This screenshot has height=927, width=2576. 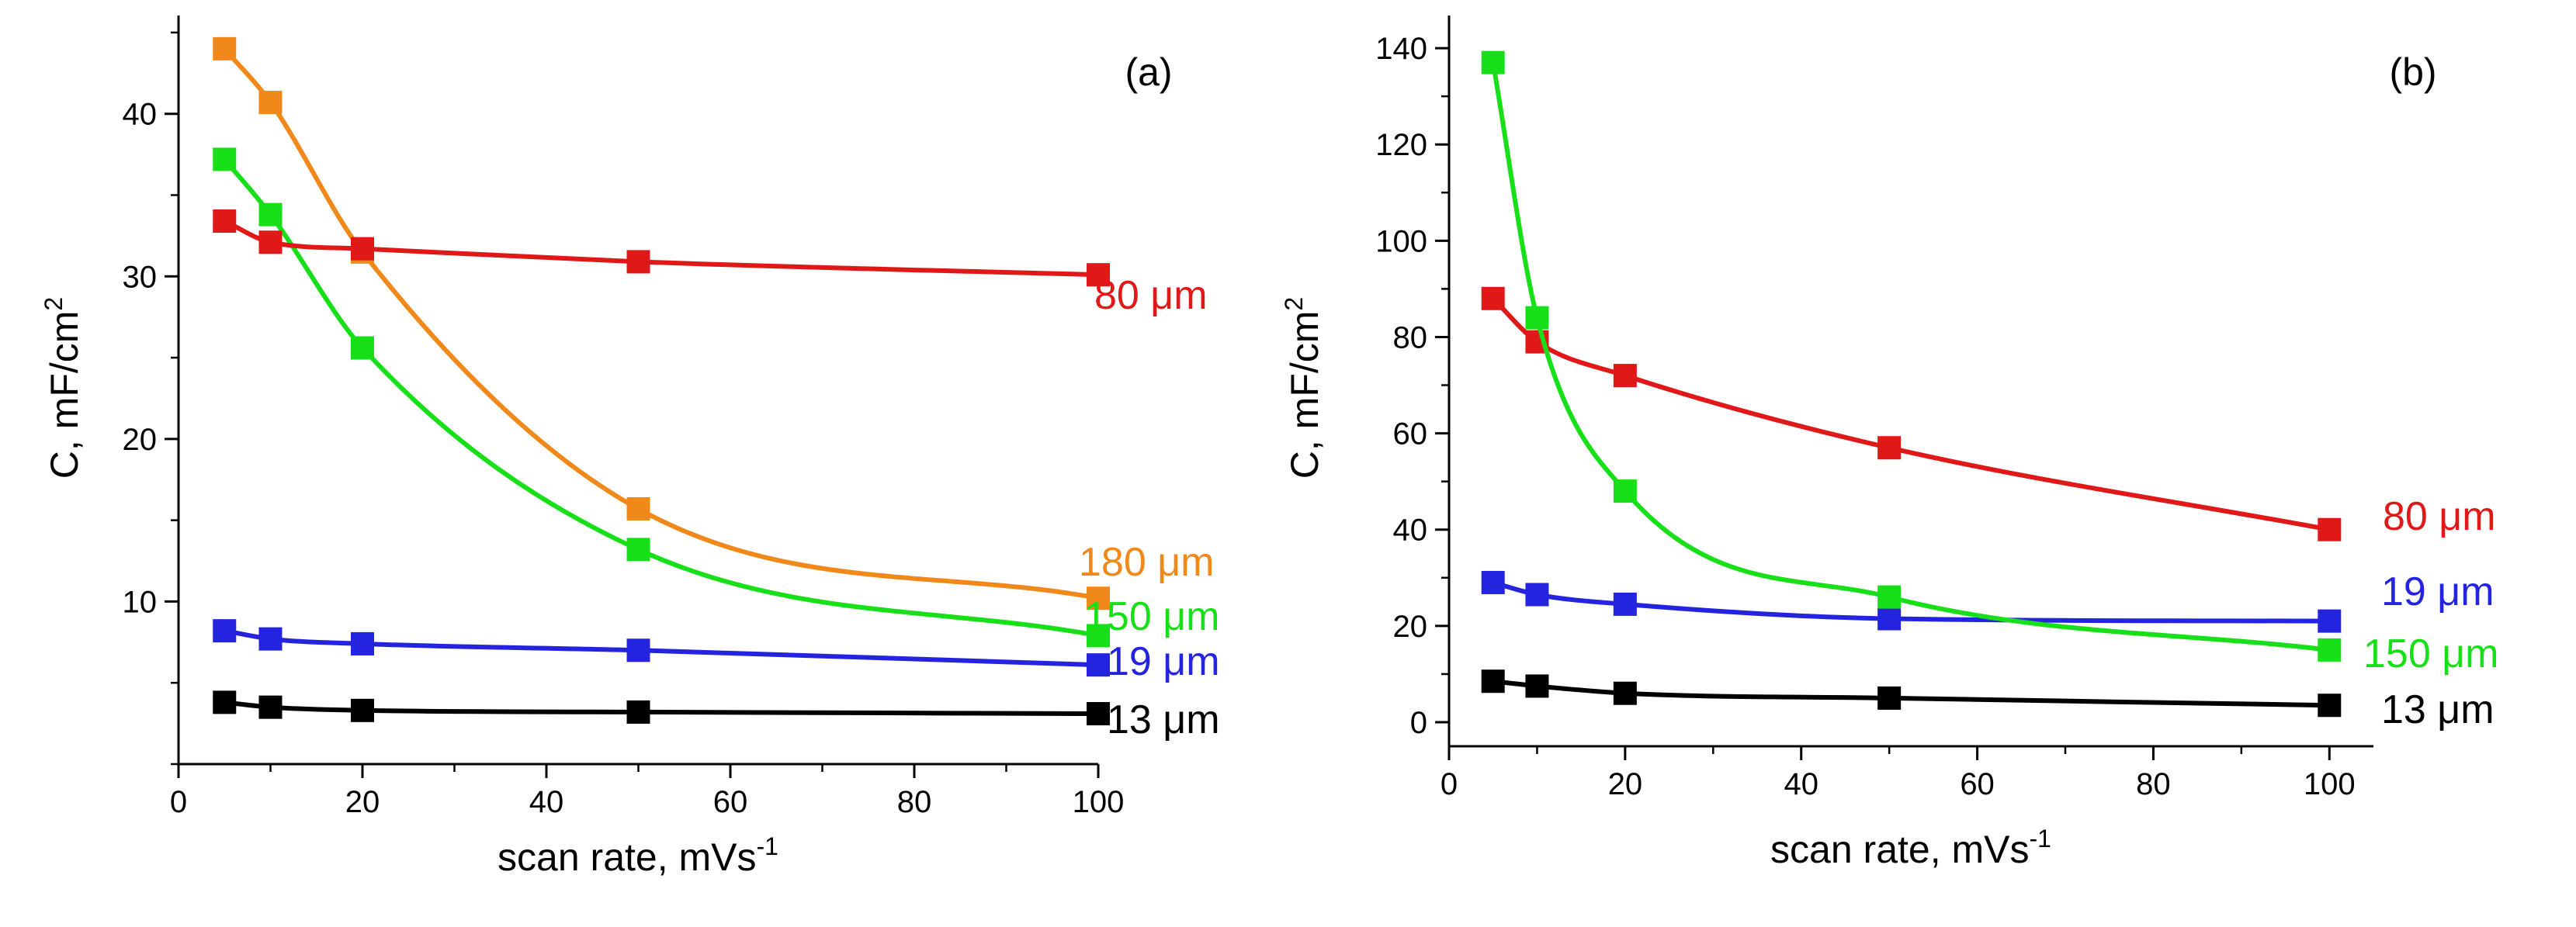 What do you see at coordinates (716, 652) in the screenshot?
I see `series-19-um: 19 μm` at bounding box center [716, 652].